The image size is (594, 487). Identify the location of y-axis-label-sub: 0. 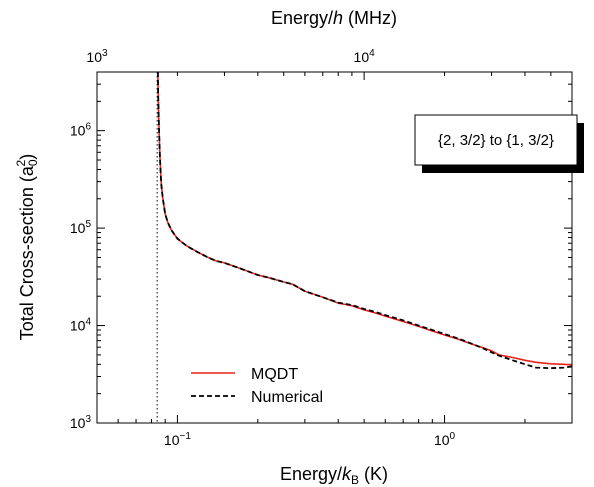
(33, 162).